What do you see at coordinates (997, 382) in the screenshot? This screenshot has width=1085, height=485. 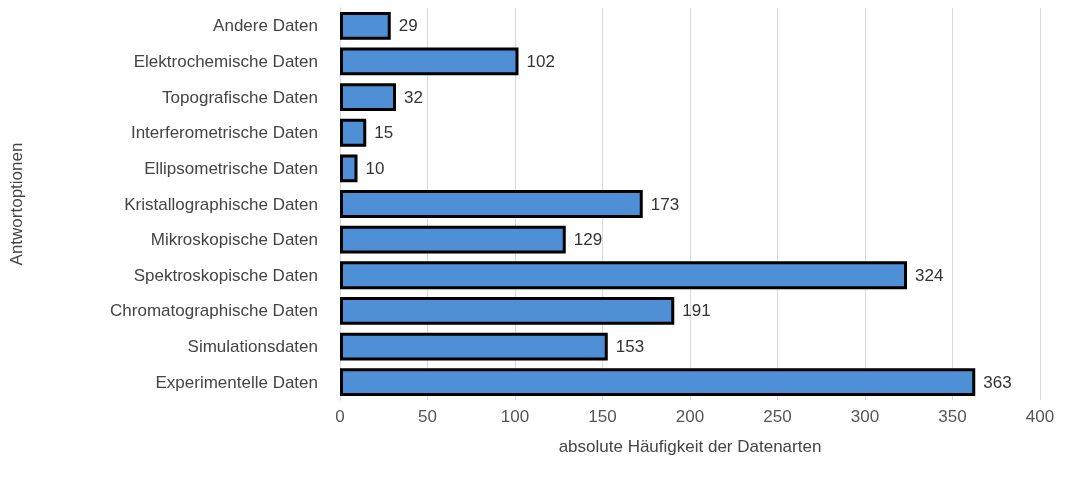 I see `data-label: 363` at bounding box center [997, 382].